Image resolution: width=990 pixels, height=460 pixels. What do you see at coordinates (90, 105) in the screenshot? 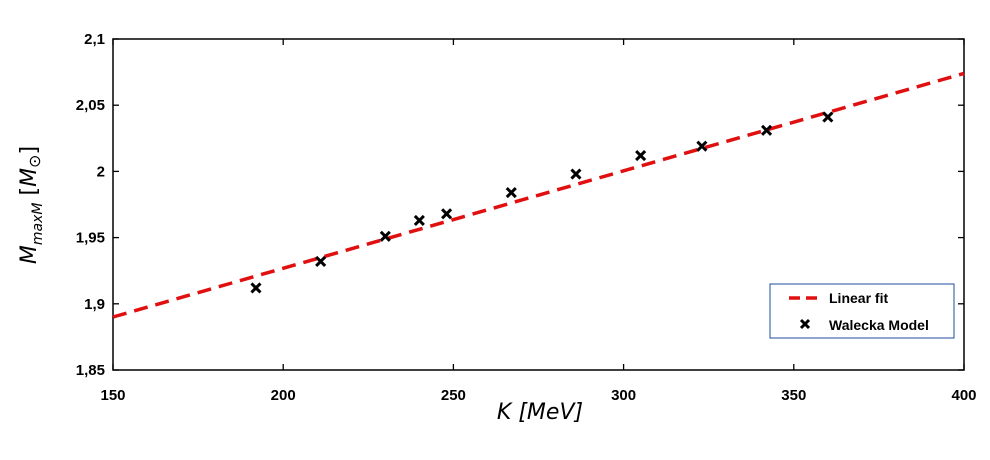
I see `y-tick-label: 2,05` at bounding box center [90, 105].